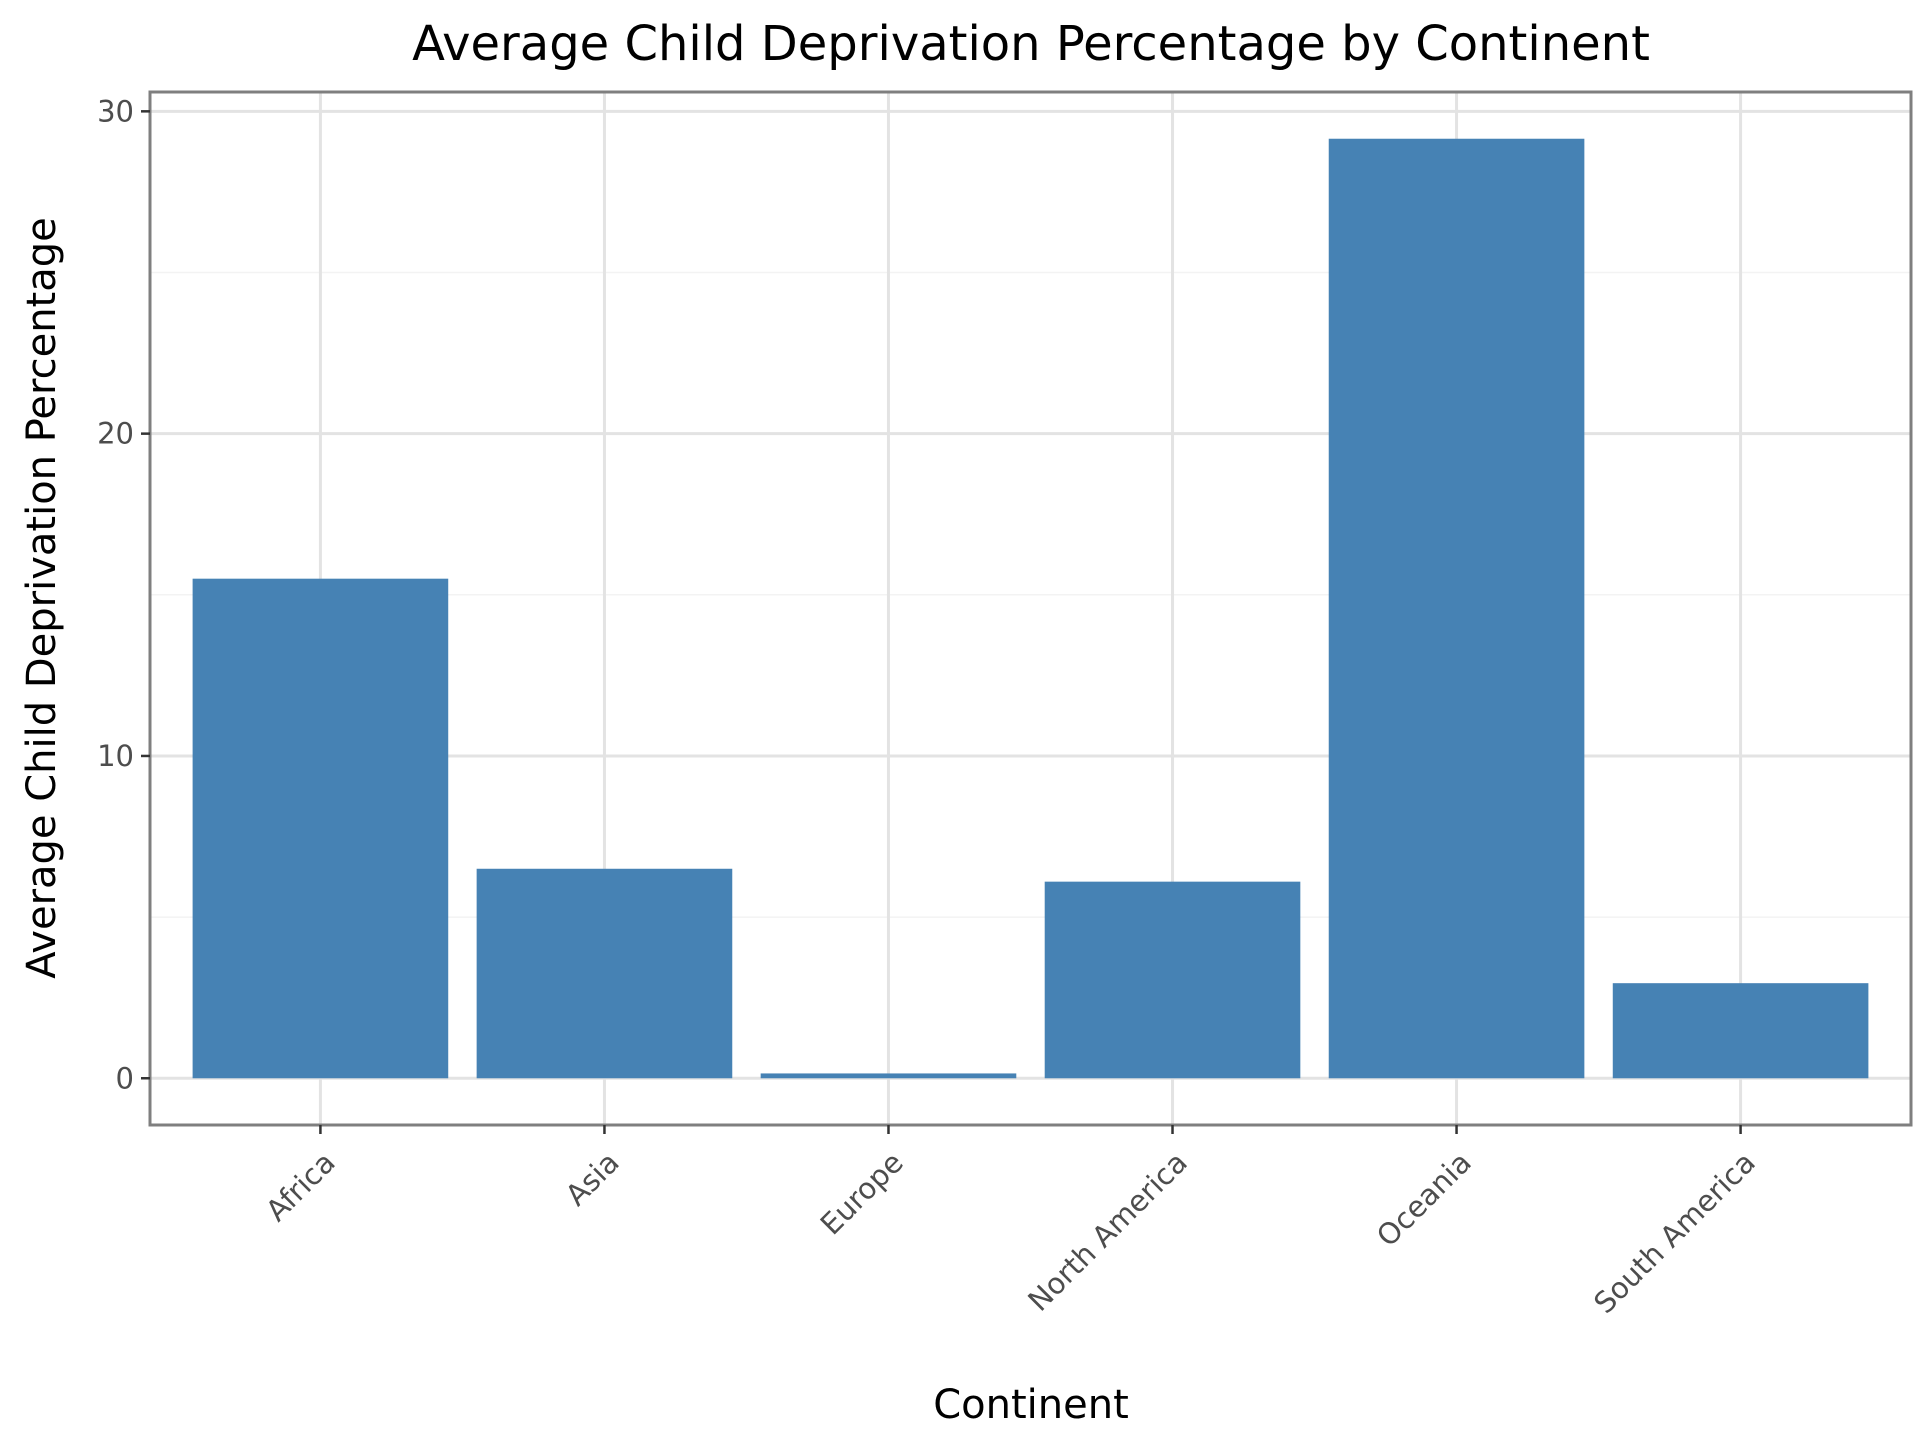 The image size is (1920, 1444). I want to click on bar-oceania, so click(1456, 608).